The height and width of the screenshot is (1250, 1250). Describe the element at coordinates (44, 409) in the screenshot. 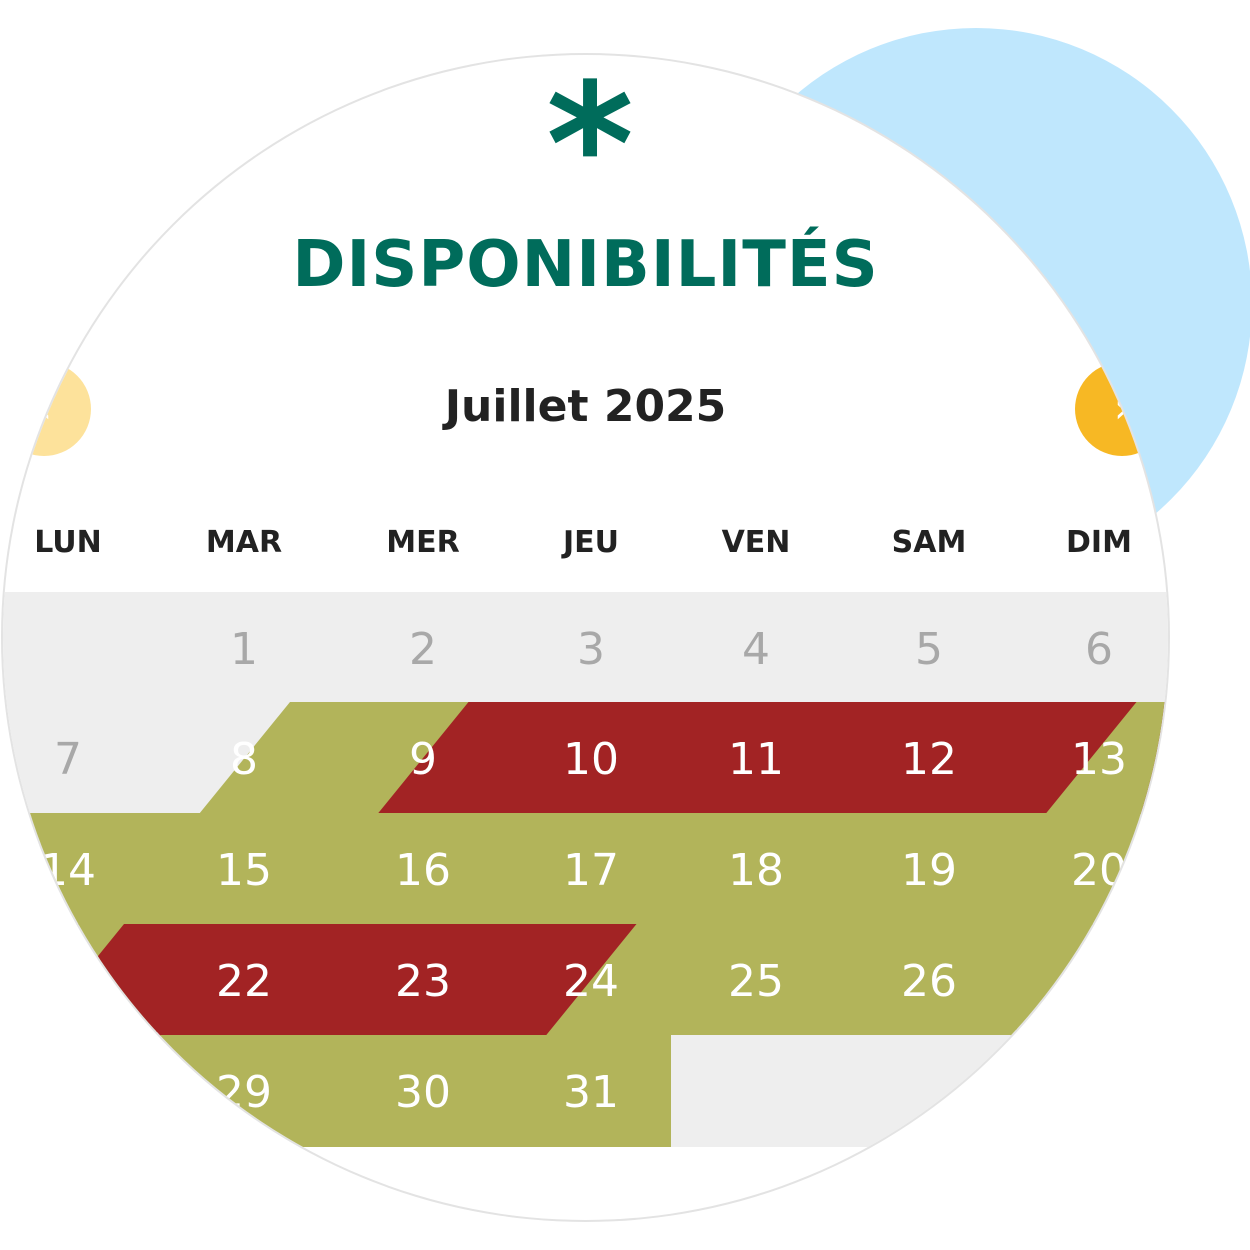

I see `chevron-left-icon: ‹` at that location.